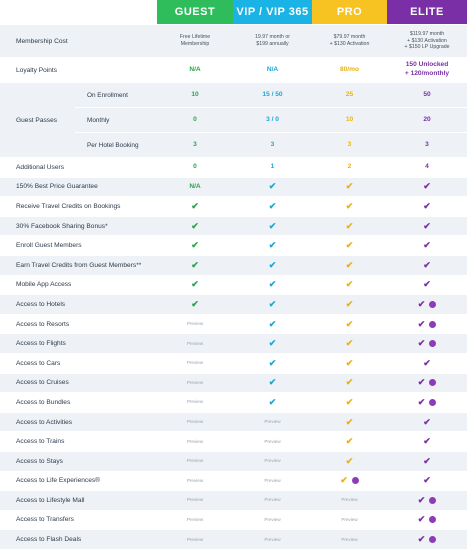 Image resolution: width=467 pixels, height=549 pixels. I want to click on cell-value: 80/mo, so click(349, 69).